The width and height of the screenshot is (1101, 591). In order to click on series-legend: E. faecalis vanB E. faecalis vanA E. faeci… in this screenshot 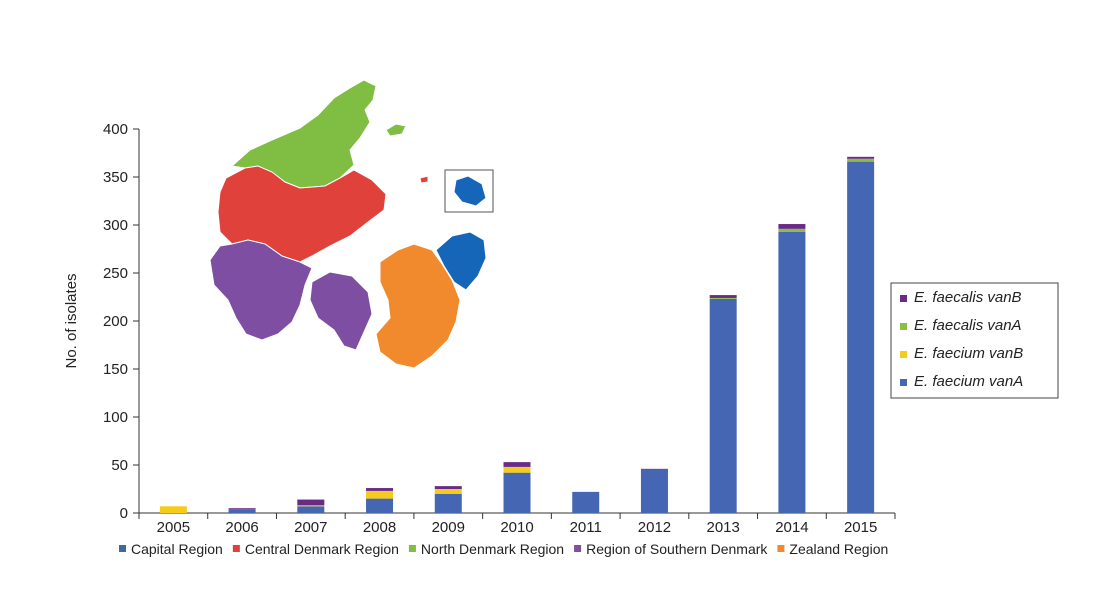, I will do `click(974, 340)`.